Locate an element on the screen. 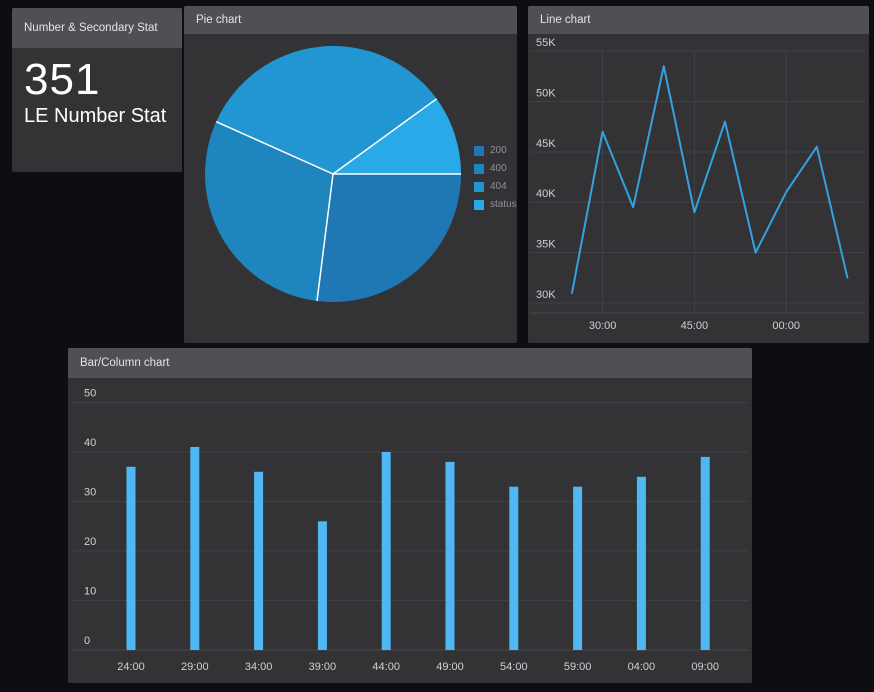 The height and width of the screenshot is (692, 874). pie-panel-title: Pie chart is located at coordinates (219, 19).